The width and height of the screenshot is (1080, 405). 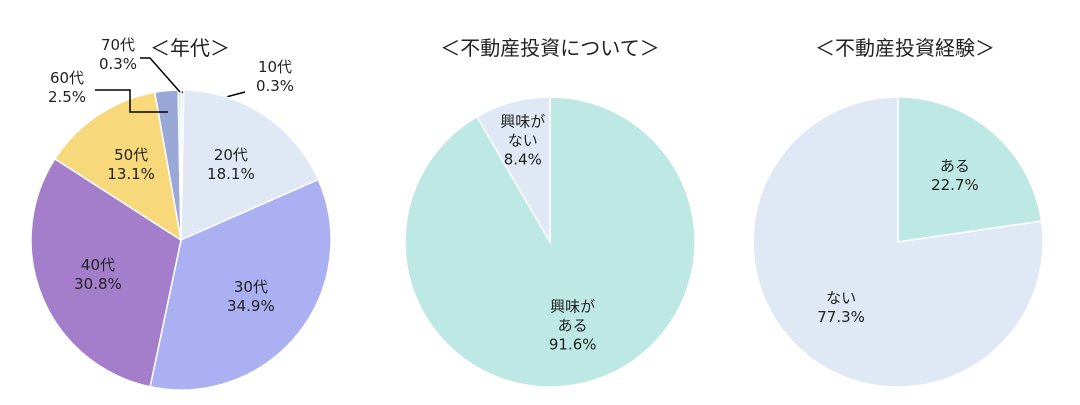 I want to click on category-label: 50代, so click(x=131, y=155).